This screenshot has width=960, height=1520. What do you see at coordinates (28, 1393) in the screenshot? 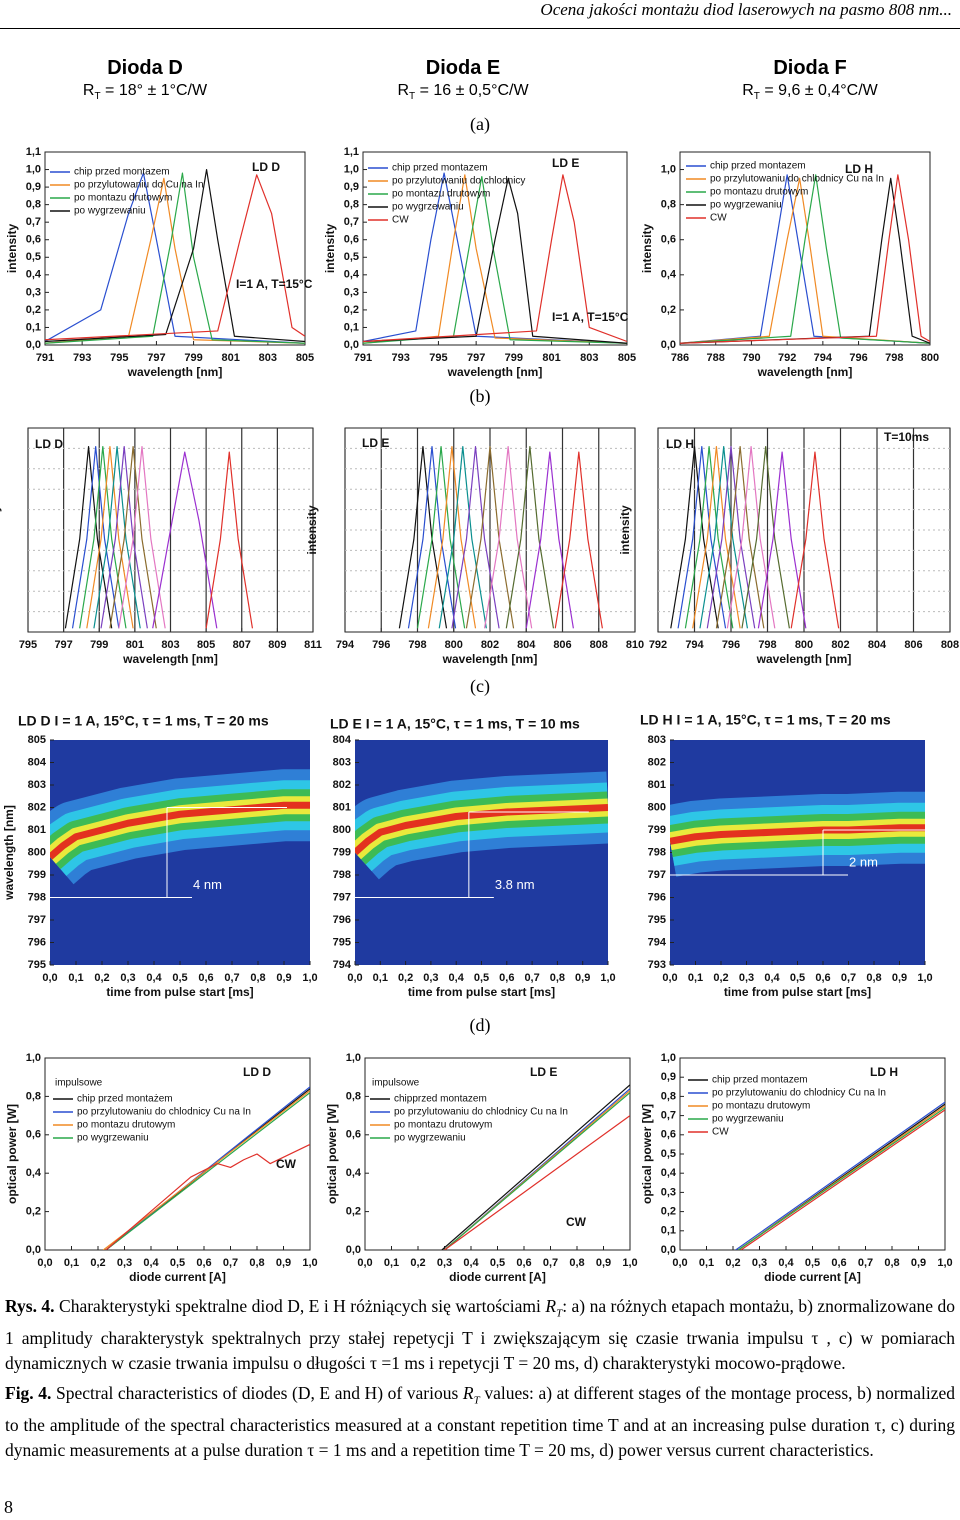
I see `caption-label: Fig. 4.` at bounding box center [28, 1393].